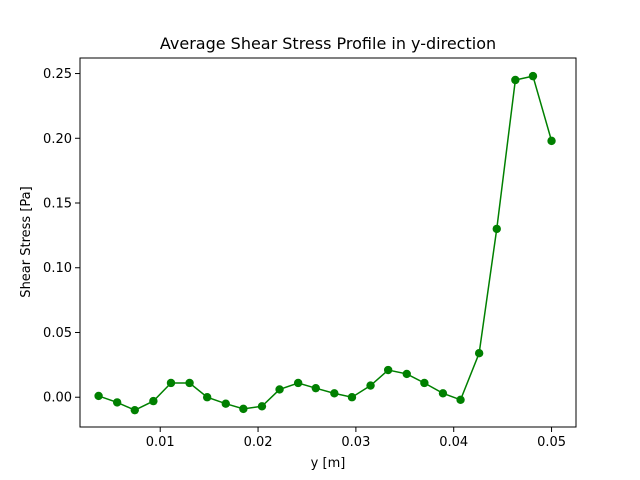 The height and width of the screenshot is (480, 640). Describe the element at coordinates (453, 442) in the screenshot. I see `x-tick-label: 0.04` at that location.